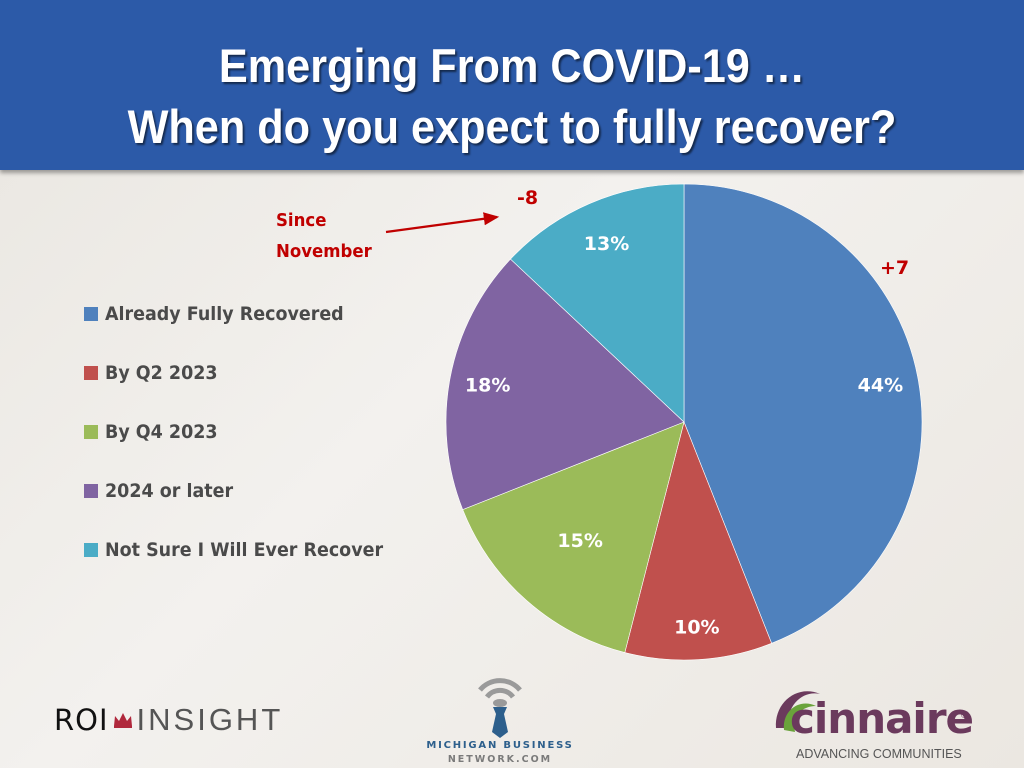  What do you see at coordinates (161, 432) in the screenshot?
I see `legend-label: By Q4 2023` at bounding box center [161, 432].